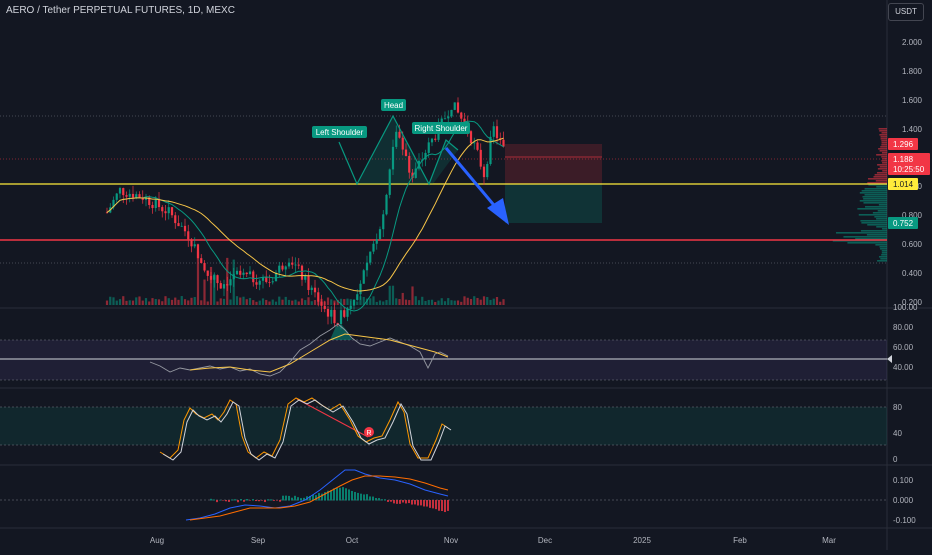 The image size is (932, 555). What do you see at coordinates (446, 352) in the screenshot?
I see `rsi-pane` at bounding box center [446, 352].